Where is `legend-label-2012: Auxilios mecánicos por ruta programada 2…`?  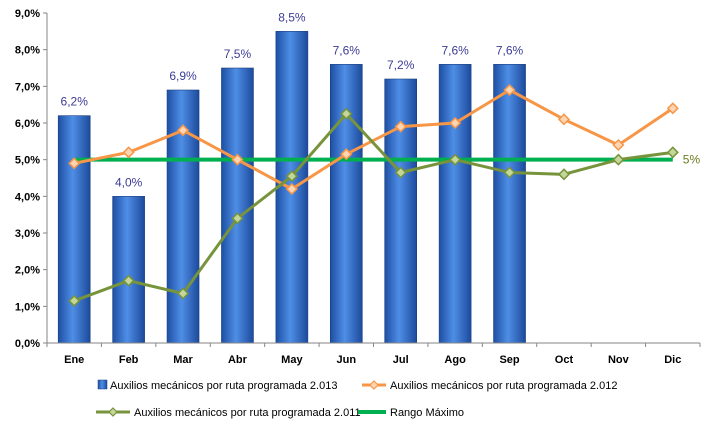
legend-label-2012: Auxilios mecánicos por ruta programada 2… is located at coordinates (503, 386).